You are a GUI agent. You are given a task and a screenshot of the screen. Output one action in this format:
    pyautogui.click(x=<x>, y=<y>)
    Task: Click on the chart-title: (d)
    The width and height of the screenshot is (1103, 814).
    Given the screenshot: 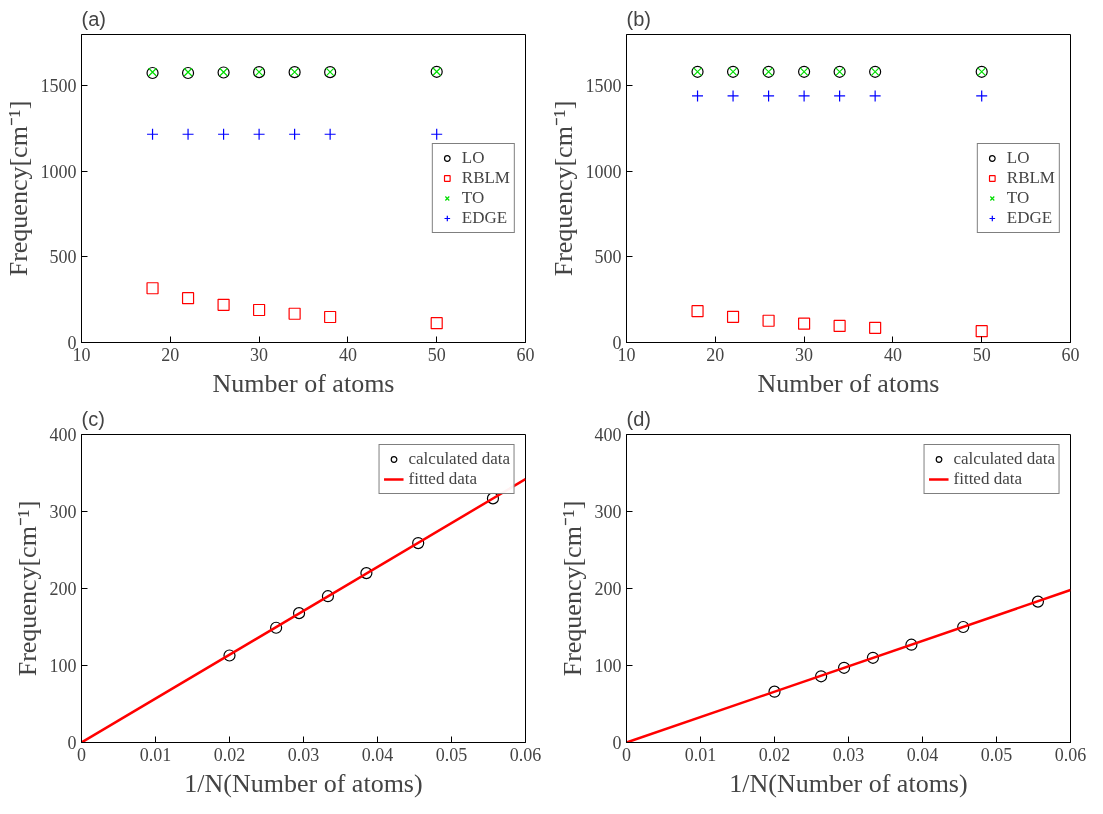 What is the action you would take?
    pyautogui.click(x=638, y=418)
    